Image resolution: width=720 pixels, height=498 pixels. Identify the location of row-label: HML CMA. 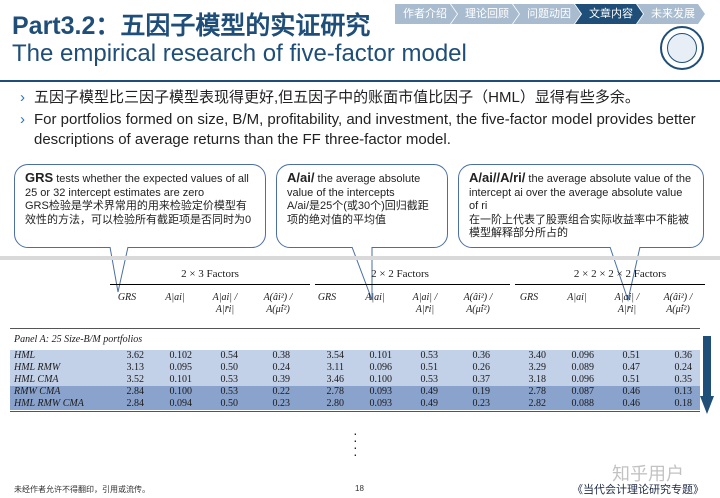
(36, 379).